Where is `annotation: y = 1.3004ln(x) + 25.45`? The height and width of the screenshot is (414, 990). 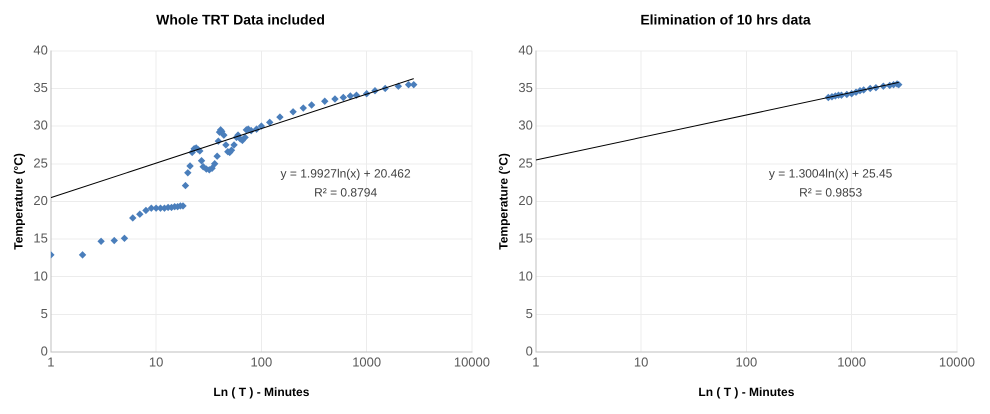 annotation: y = 1.3004ln(x) + 25.45 is located at coordinates (830, 173).